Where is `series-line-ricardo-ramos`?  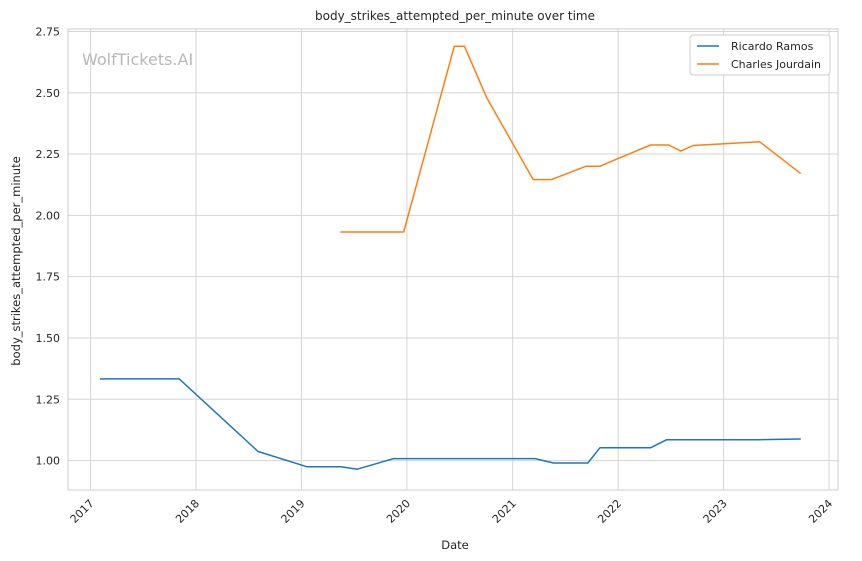
series-line-ricardo-ramos is located at coordinates (450, 424).